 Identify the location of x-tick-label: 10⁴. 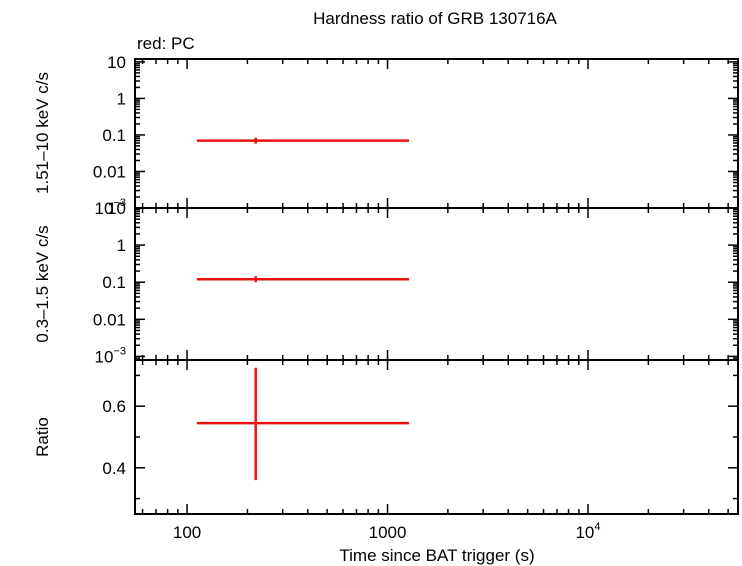
(587, 531).